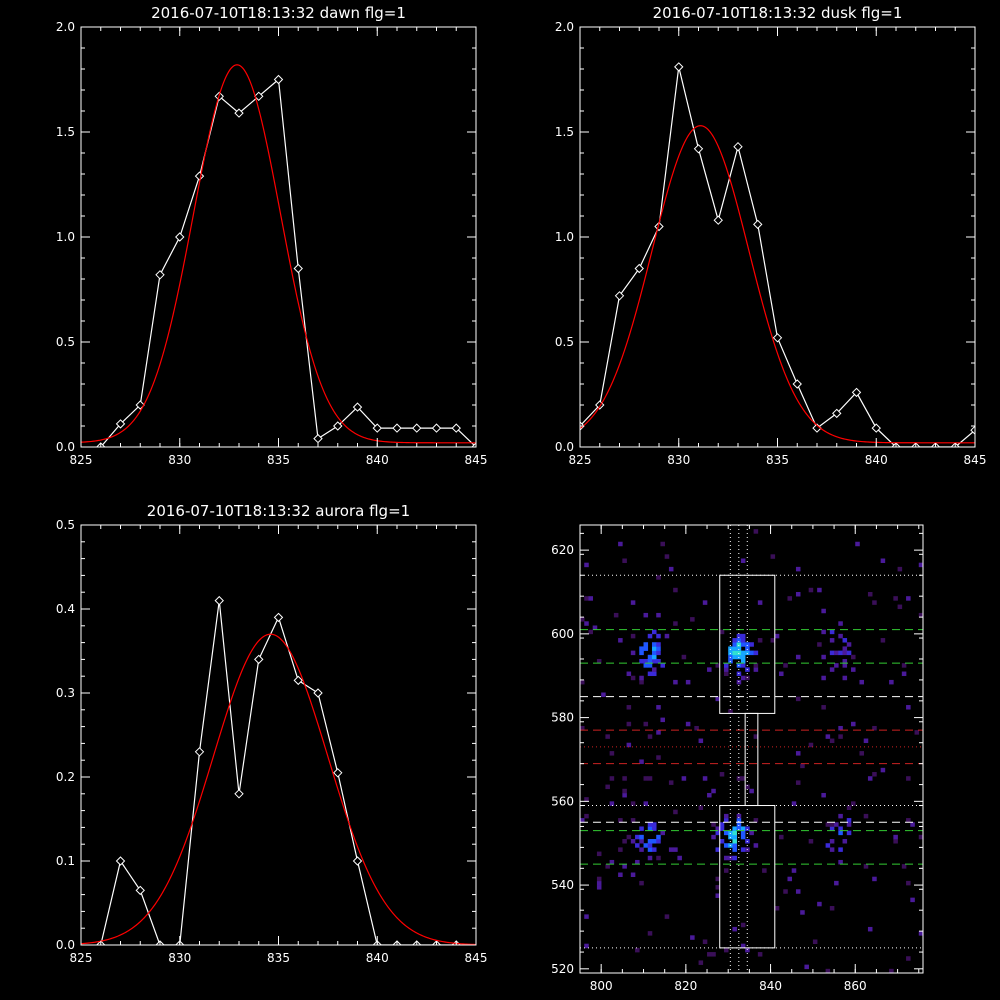 Image resolution: width=1000 pixels, height=1000 pixels. I want to click on chart-title: 2016-07-10T18:13:32 dusk flg=1, so click(778, 13).